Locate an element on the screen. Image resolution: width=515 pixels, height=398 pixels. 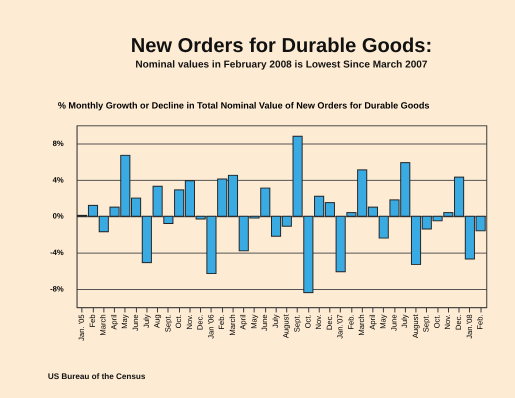
x-tick-label: Jan '06 is located at coordinates (211, 326).